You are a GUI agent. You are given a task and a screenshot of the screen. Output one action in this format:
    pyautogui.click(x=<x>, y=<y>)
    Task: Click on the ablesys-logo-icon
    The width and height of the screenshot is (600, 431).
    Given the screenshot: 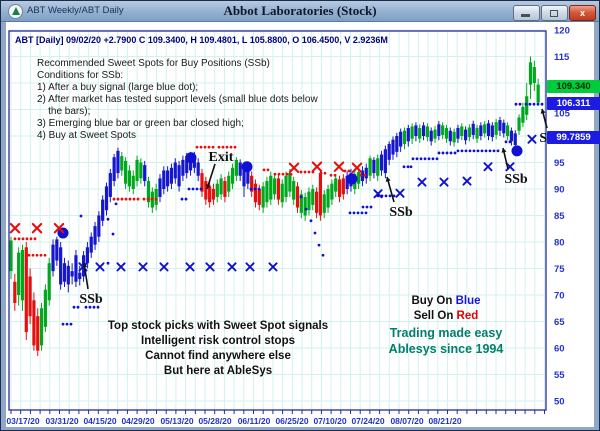 What is the action you would take?
    pyautogui.click(x=15, y=11)
    